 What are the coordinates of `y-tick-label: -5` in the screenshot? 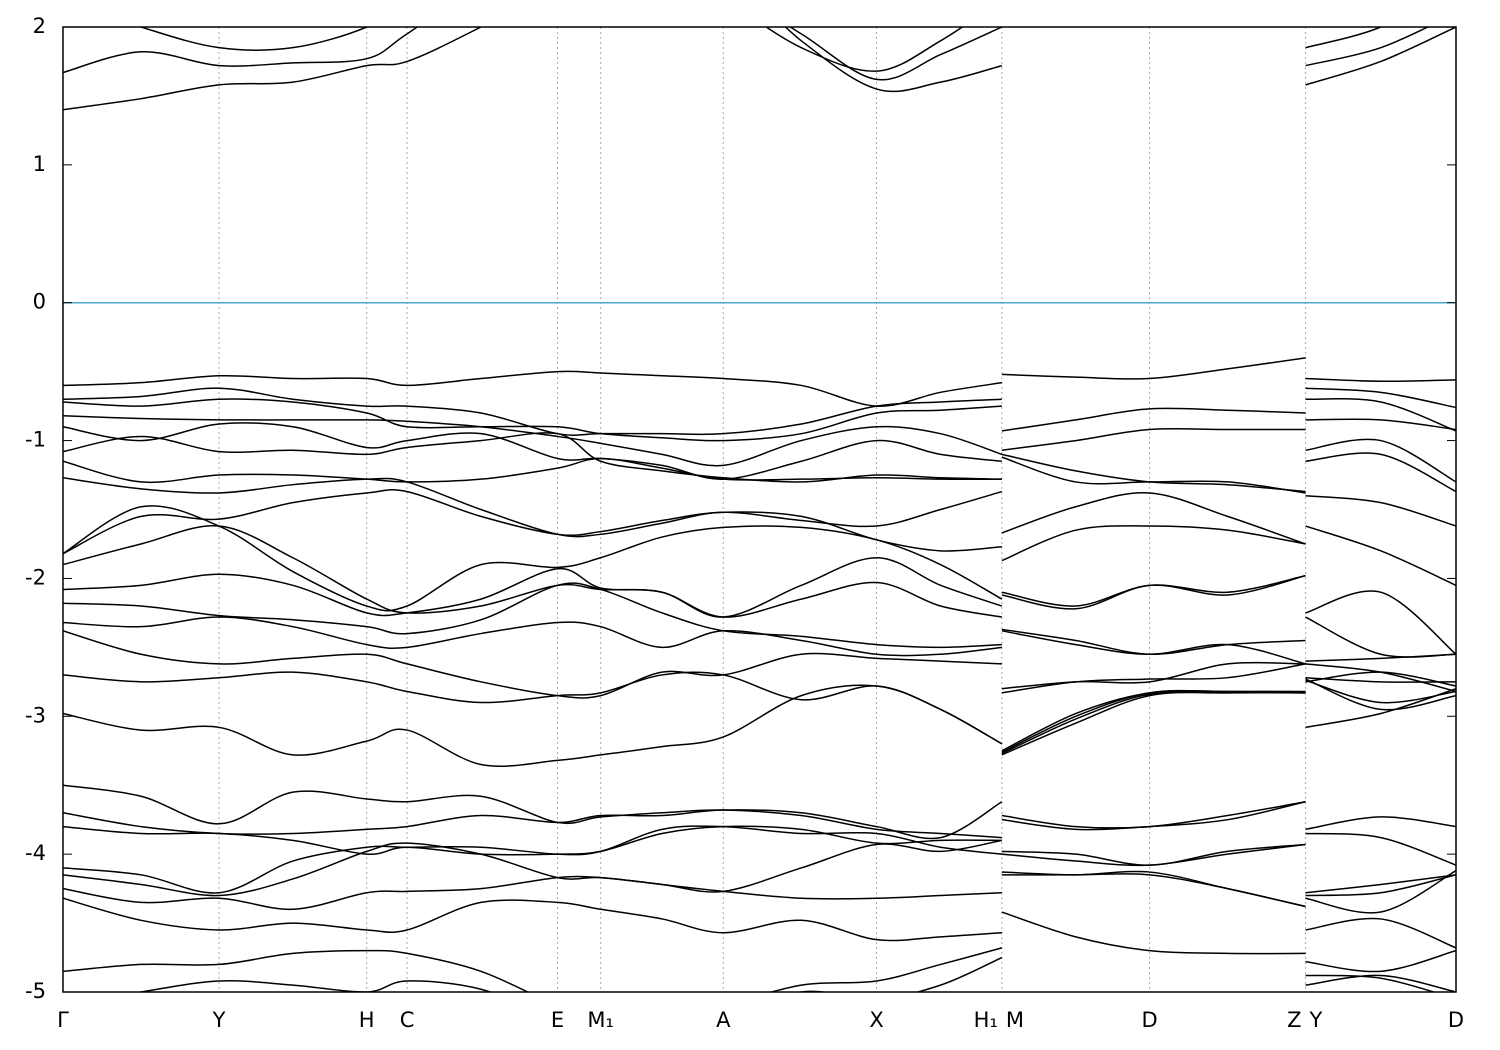 It's located at (35, 991).